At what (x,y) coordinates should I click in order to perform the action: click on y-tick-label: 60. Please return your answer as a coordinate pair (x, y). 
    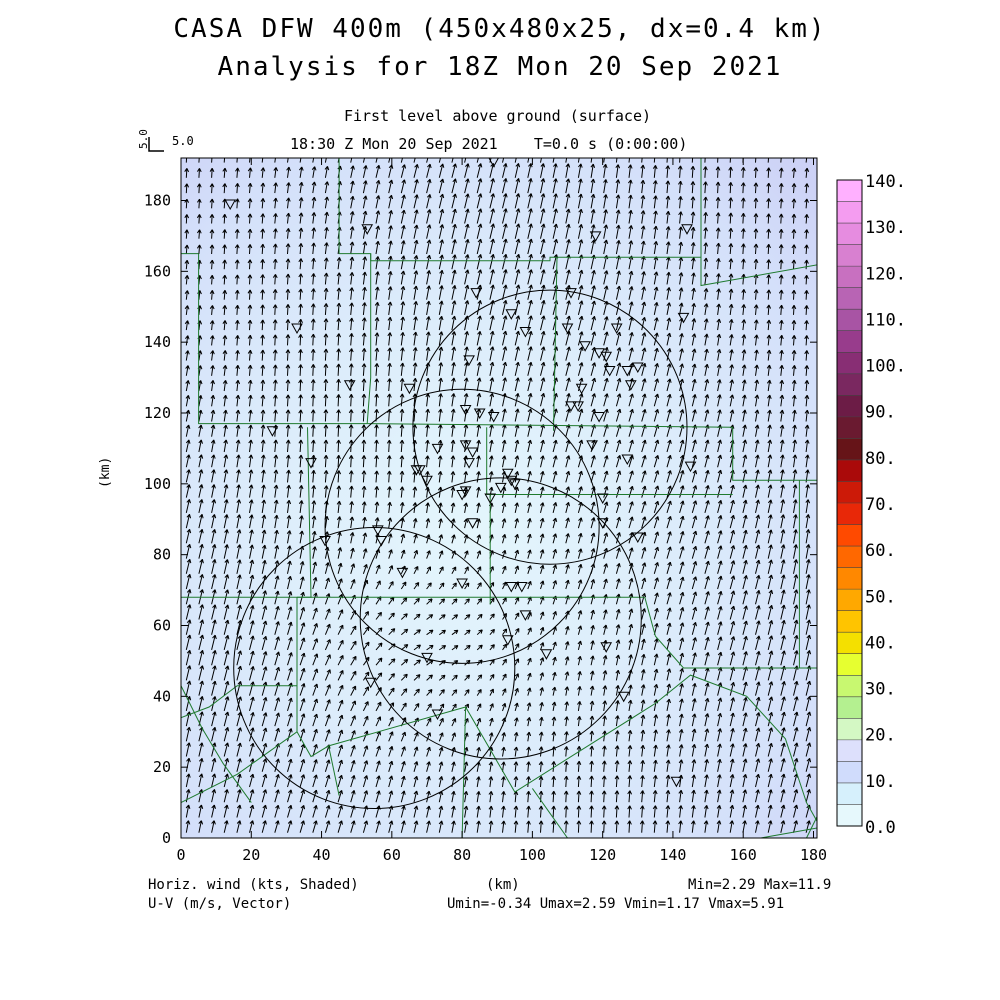
    Looking at the image, I should click on (162, 626).